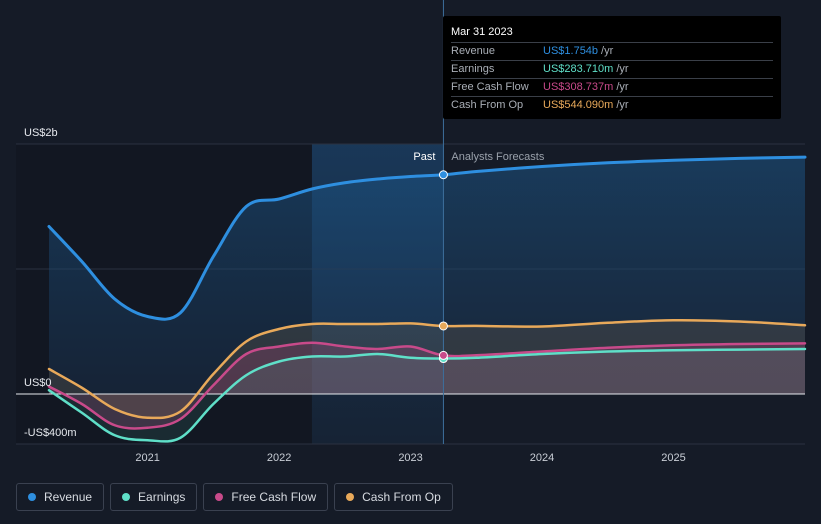 The width and height of the screenshot is (821, 524). I want to click on legend-item-revenue: Revenue, so click(60, 497).